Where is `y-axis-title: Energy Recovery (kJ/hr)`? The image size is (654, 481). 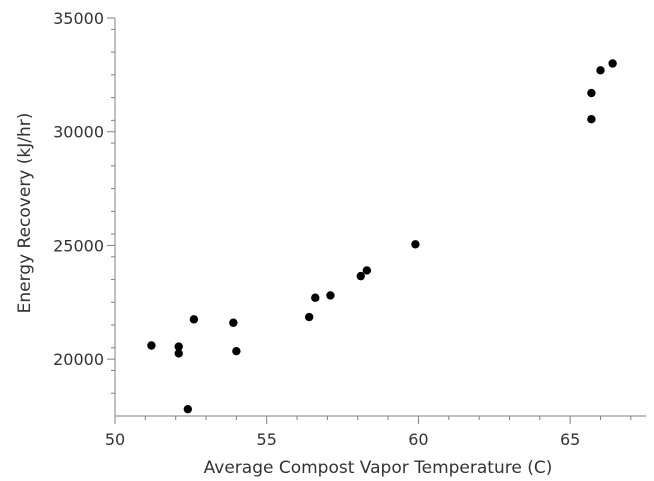
y-axis-title: Energy Recovery (kJ/hr) is located at coordinates (25, 213).